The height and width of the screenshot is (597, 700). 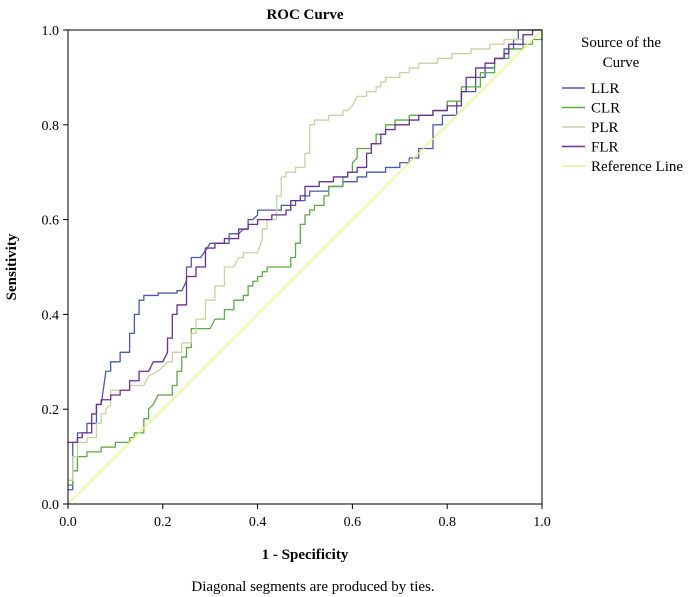 I want to click on legend-items: LLR CLR PLR FLR Reference Line, so click(x=622, y=128).